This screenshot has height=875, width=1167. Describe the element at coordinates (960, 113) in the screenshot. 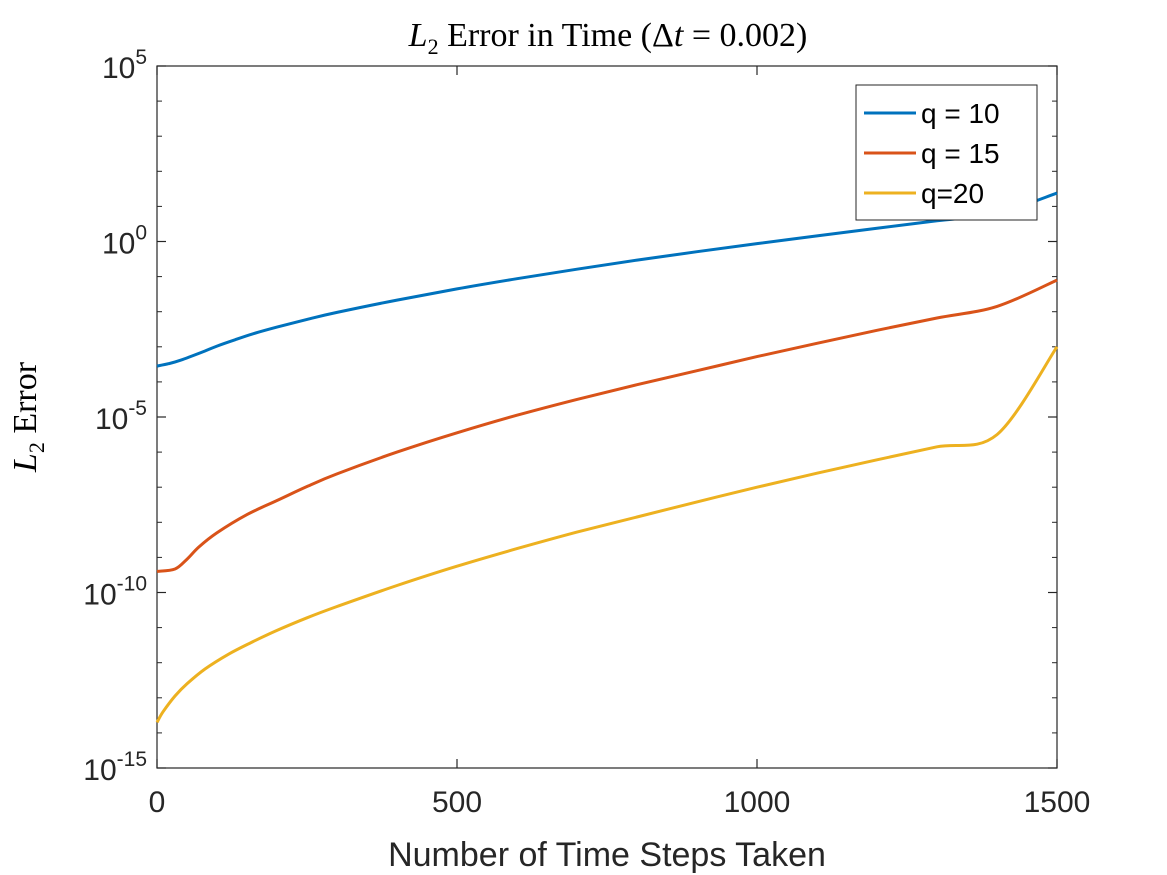

I see `legend-label-0: q = 10` at that location.